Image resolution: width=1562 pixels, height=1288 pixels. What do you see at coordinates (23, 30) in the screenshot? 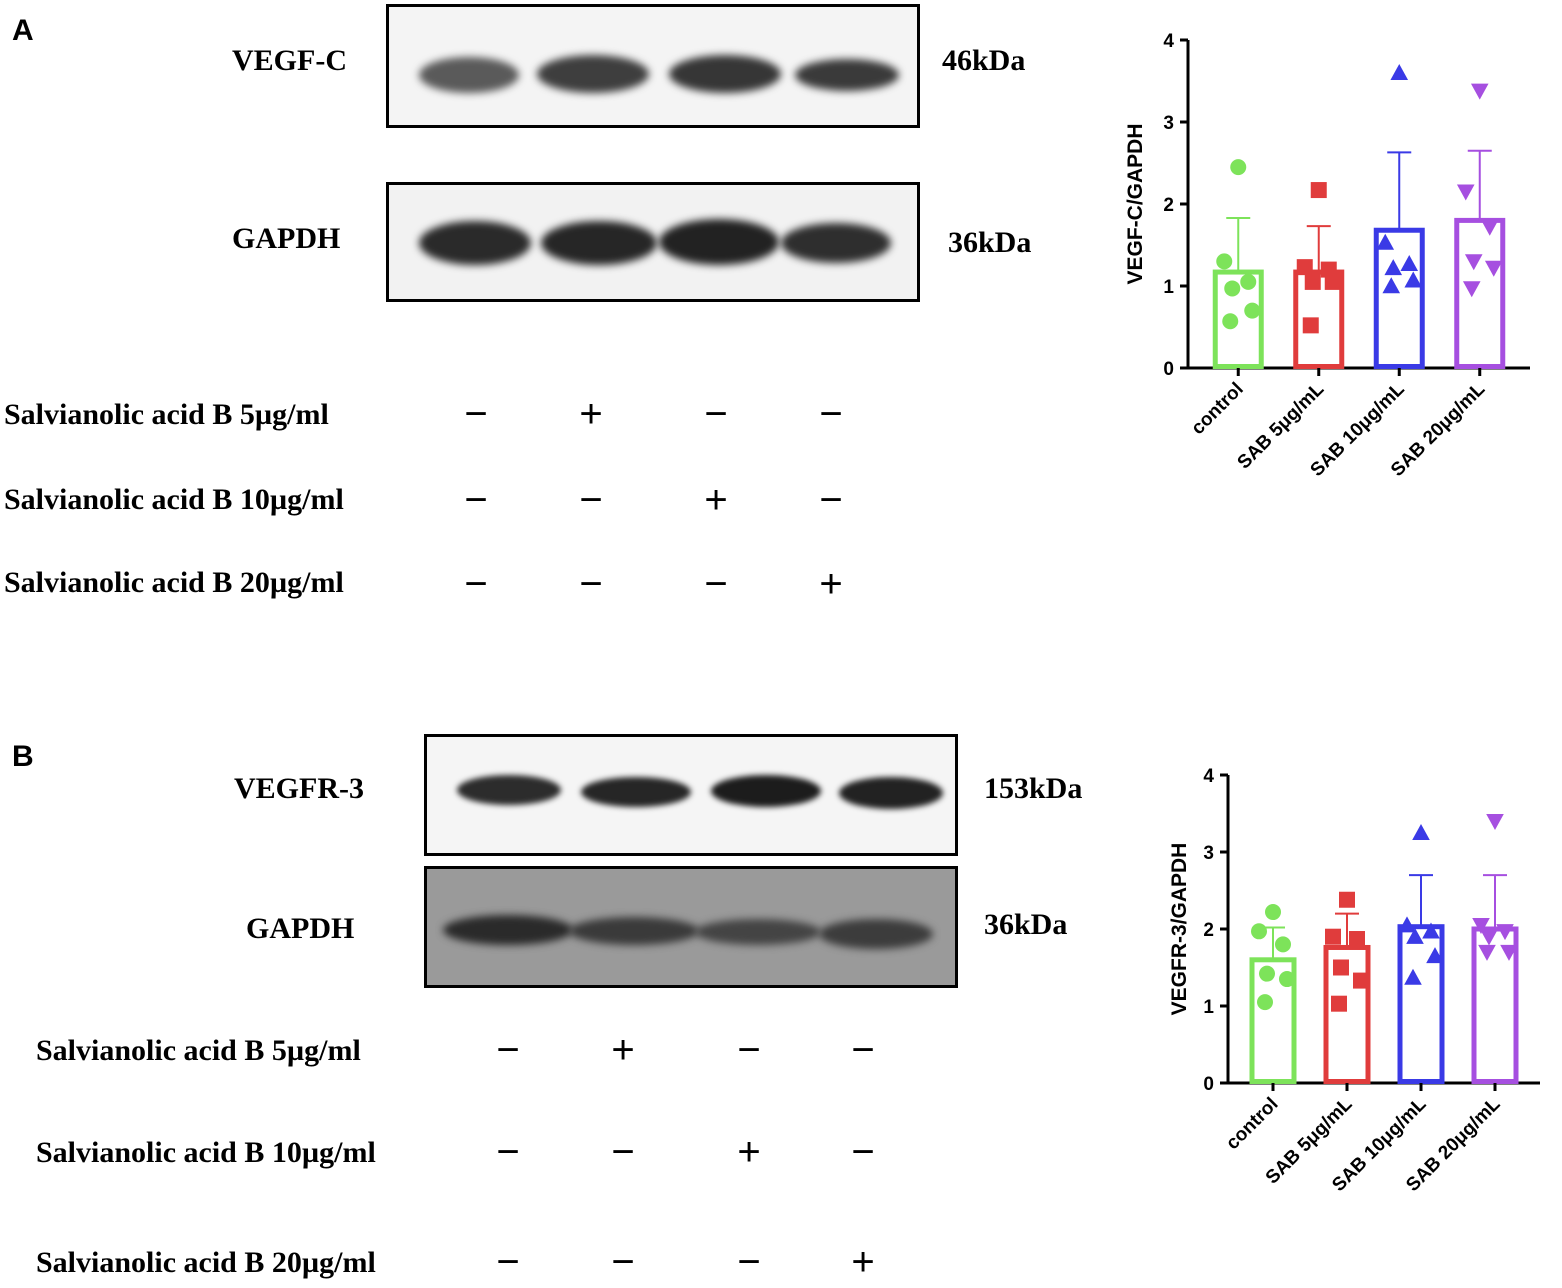
I see `panel-letter-a: A` at bounding box center [23, 30].